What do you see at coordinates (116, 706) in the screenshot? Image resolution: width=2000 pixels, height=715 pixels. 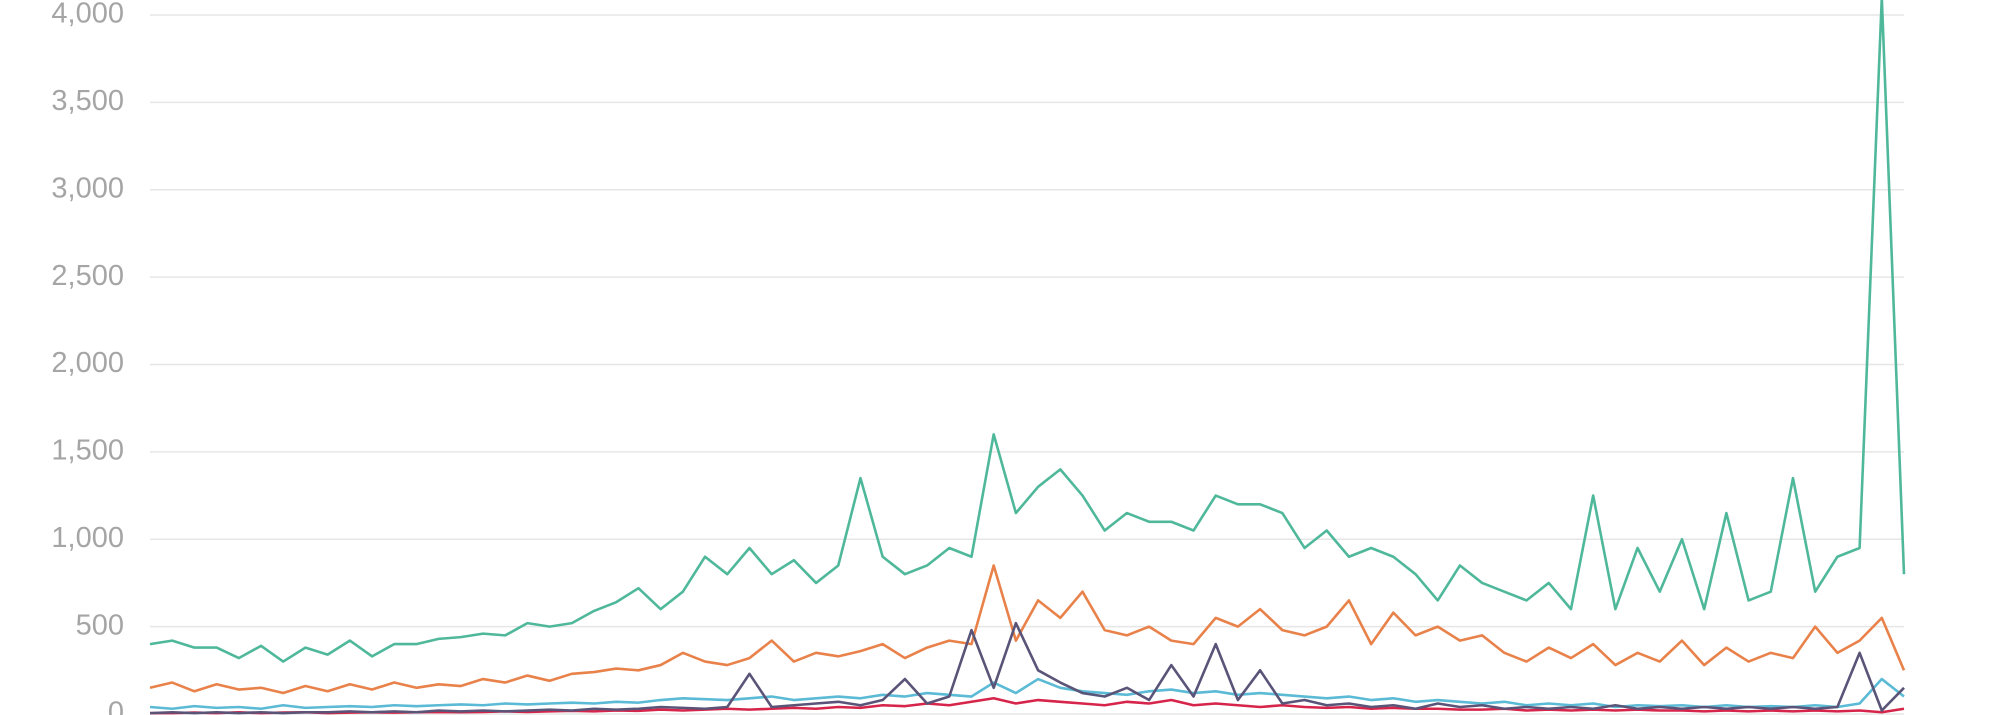 I see `y-tick-label: 0` at bounding box center [116, 706].